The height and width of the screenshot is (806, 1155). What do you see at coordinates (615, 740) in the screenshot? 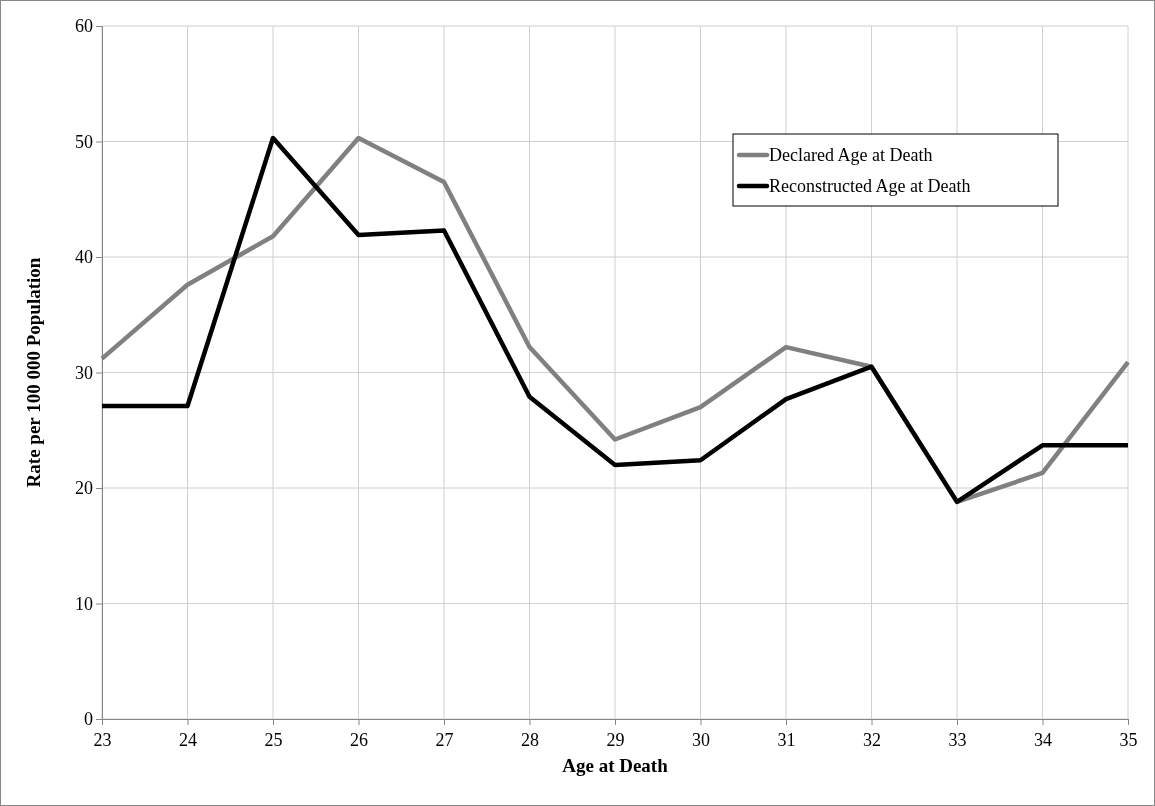
I see `x-tick-label: 29` at bounding box center [615, 740].